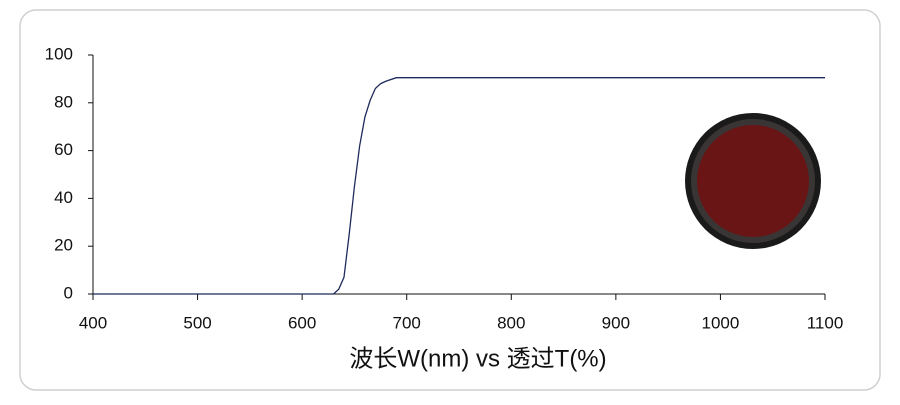 Image resolution: width=900 pixels, height=405 pixels. I want to click on y-tick-label: 60, so click(63, 149).